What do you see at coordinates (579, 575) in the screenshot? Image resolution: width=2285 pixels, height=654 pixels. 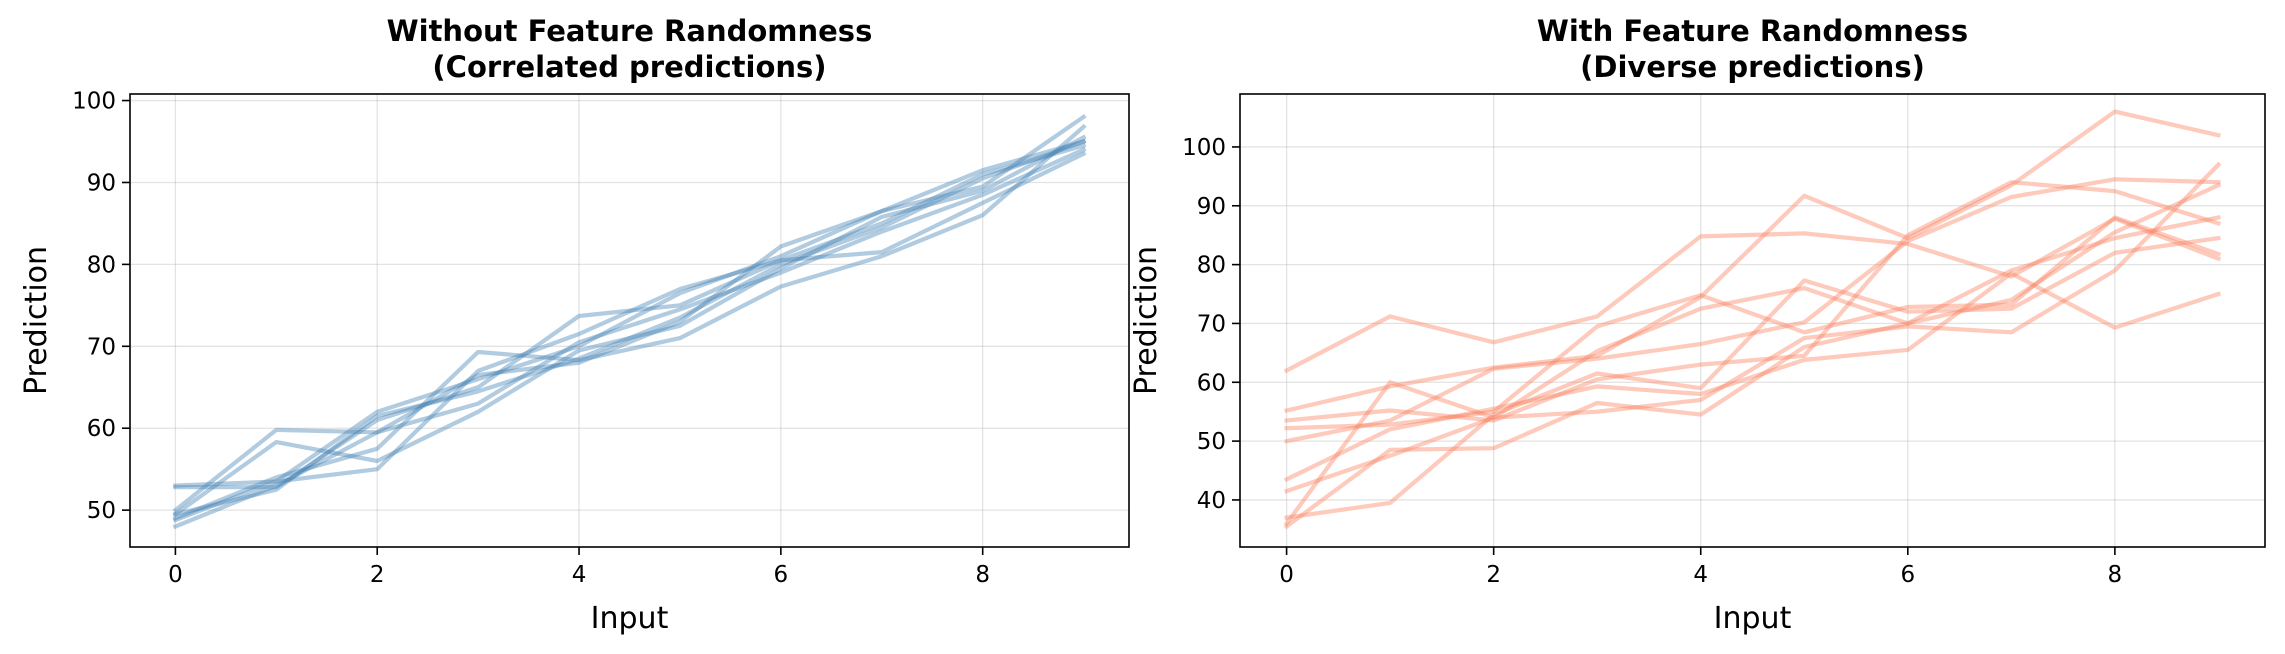 I see `left-x-tick-label: 4` at bounding box center [579, 575].